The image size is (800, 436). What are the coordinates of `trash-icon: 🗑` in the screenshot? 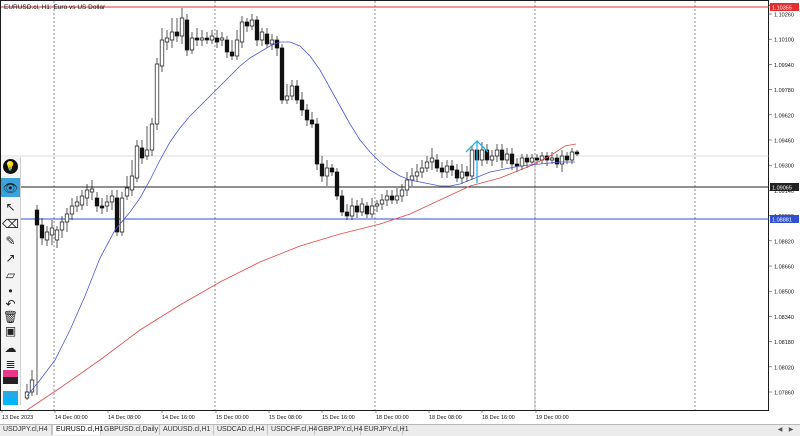 It's located at (10, 316).